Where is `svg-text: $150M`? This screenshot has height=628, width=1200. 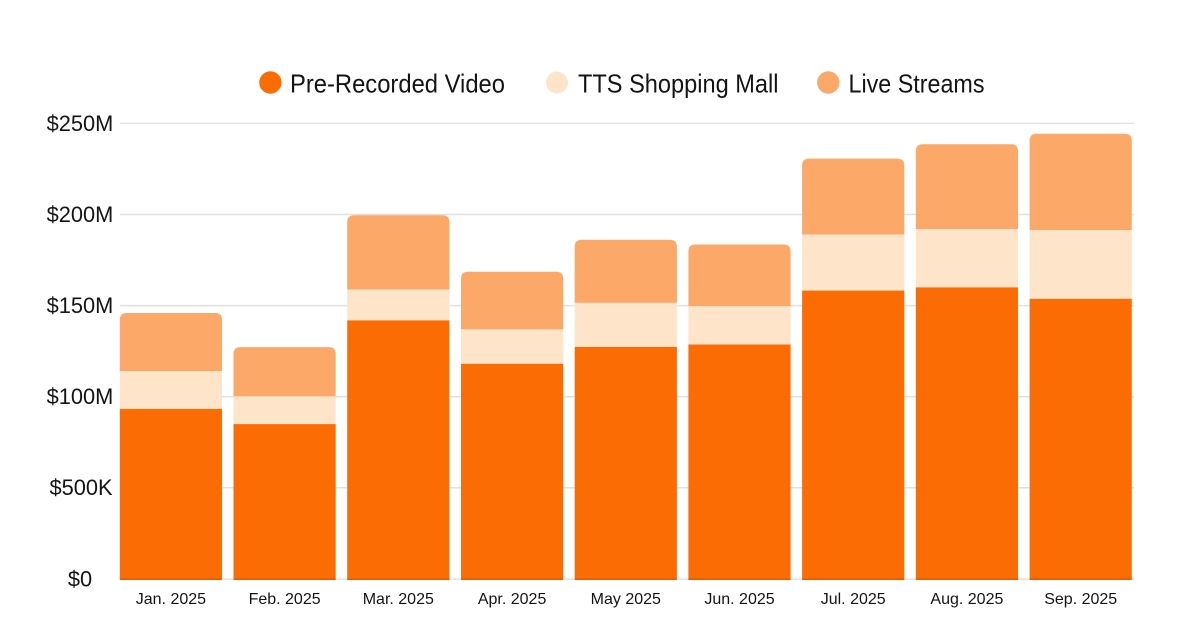 svg-text: $150M is located at coordinates (80, 305).